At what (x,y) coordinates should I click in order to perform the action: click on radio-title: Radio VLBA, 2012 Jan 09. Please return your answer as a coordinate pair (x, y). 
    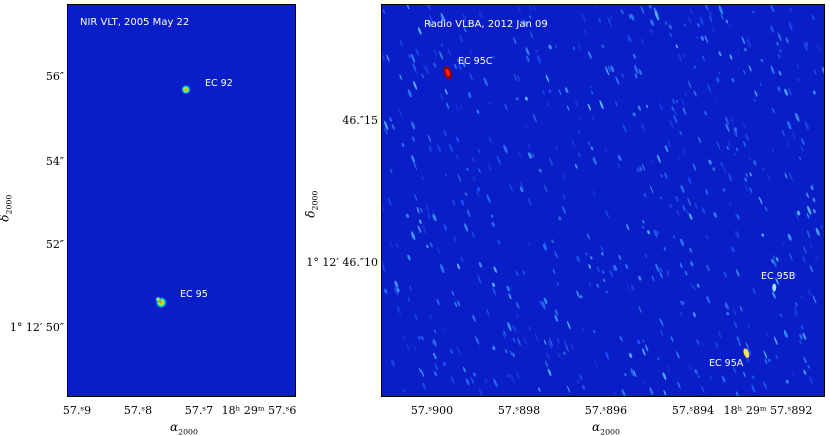
    Looking at the image, I should click on (486, 24).